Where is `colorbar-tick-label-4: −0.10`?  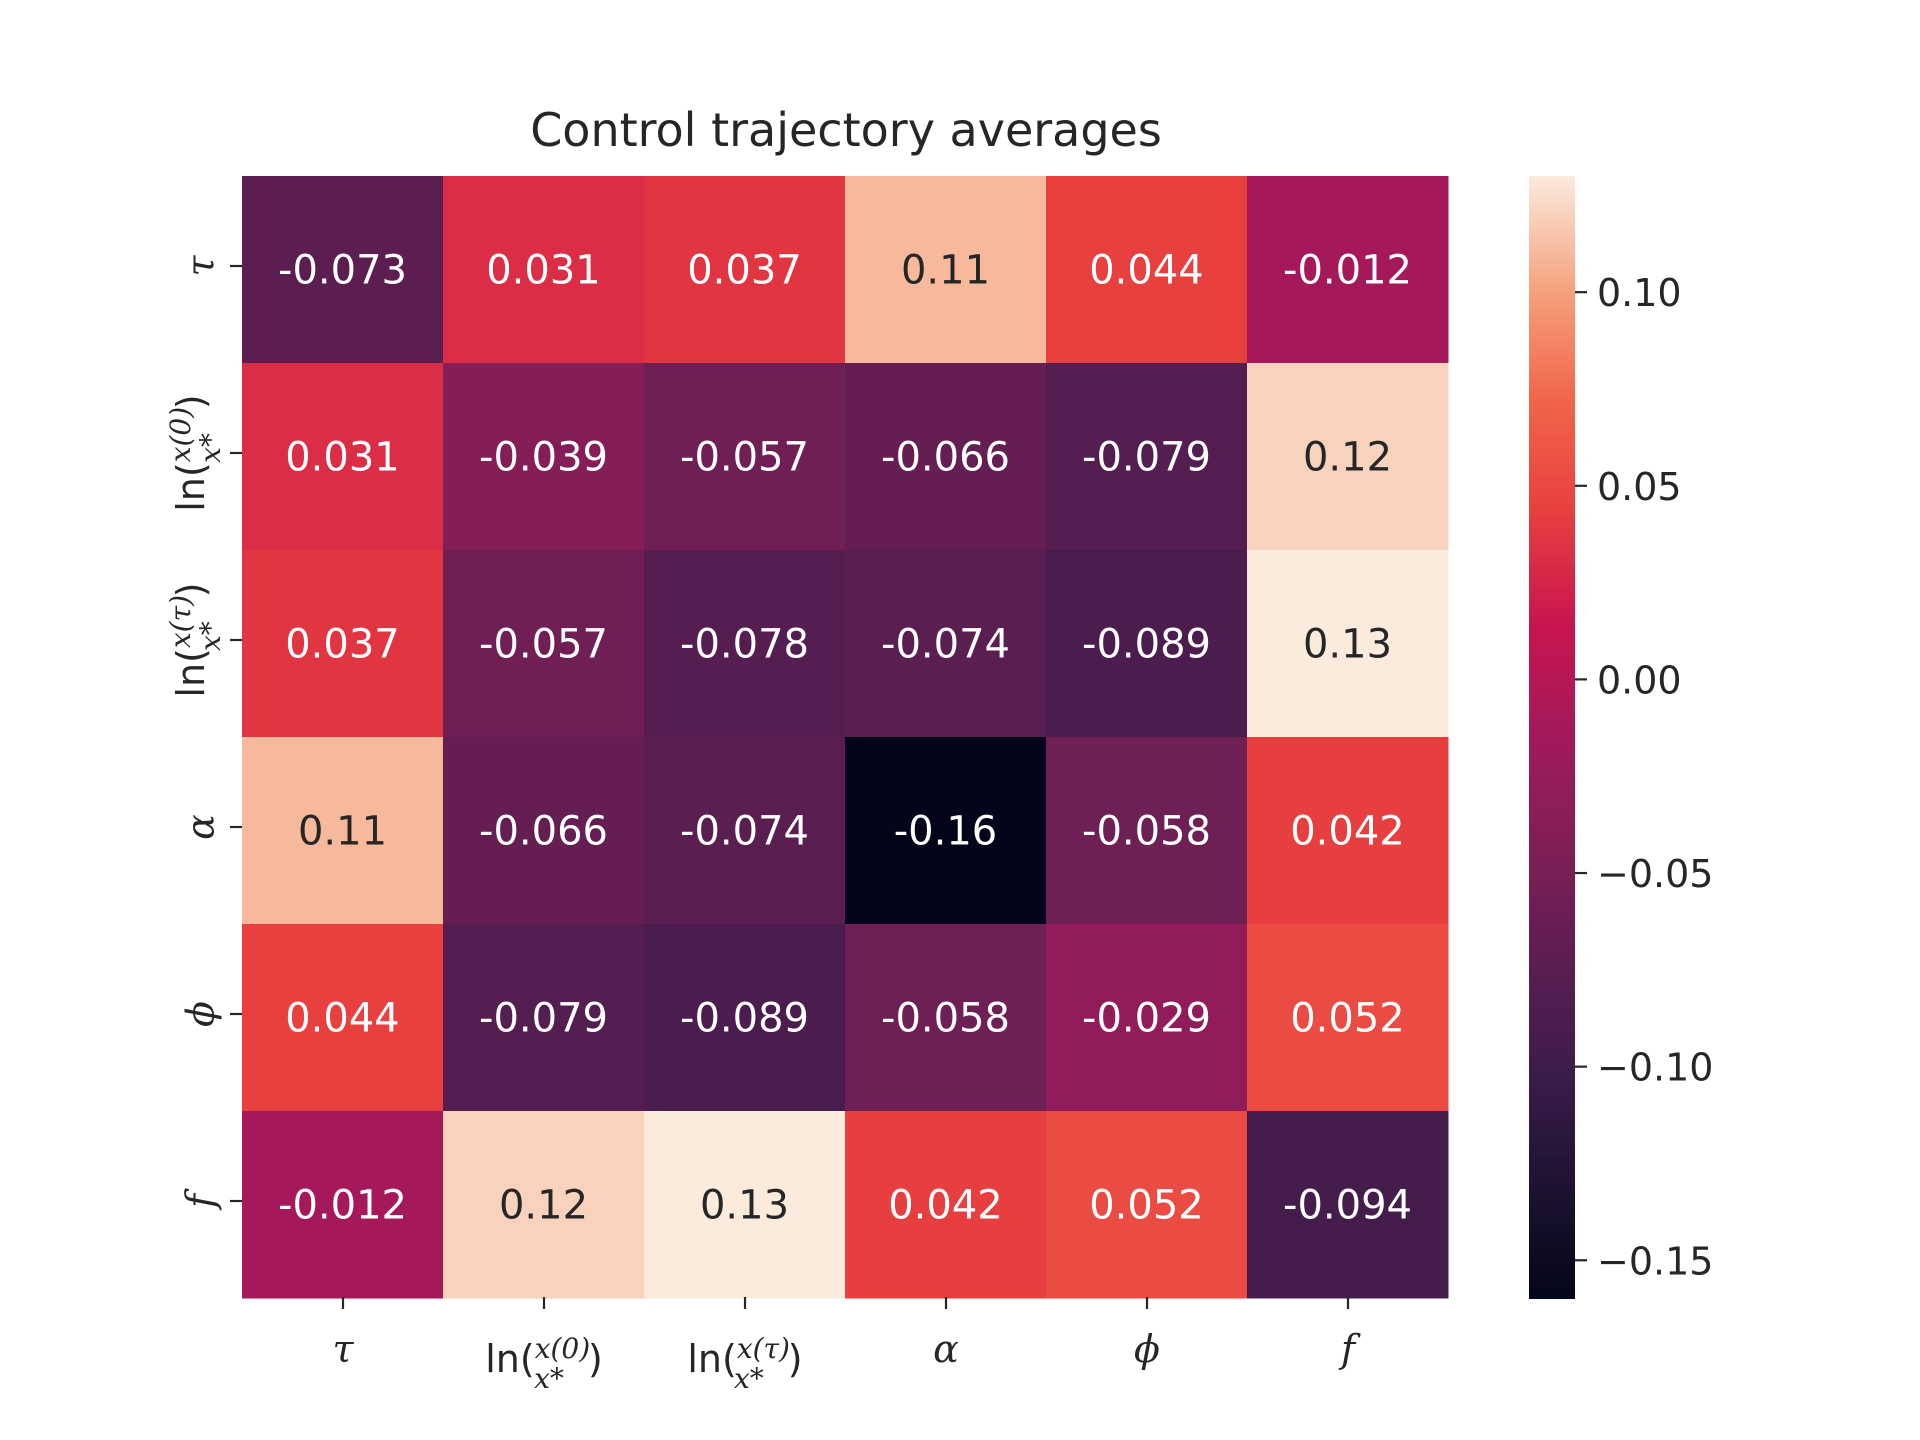
colorbar-tick-label-4: −0.10 is located at coordinates (1655, 1068).